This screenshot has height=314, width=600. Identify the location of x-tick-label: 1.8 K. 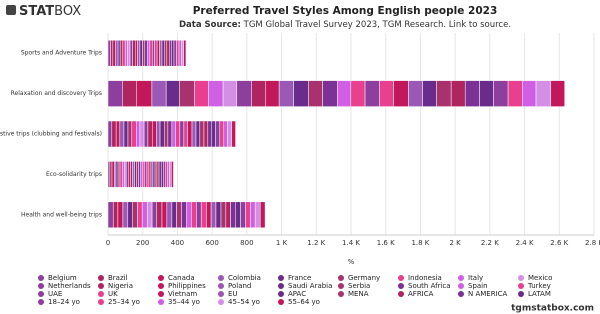
(420, 243).